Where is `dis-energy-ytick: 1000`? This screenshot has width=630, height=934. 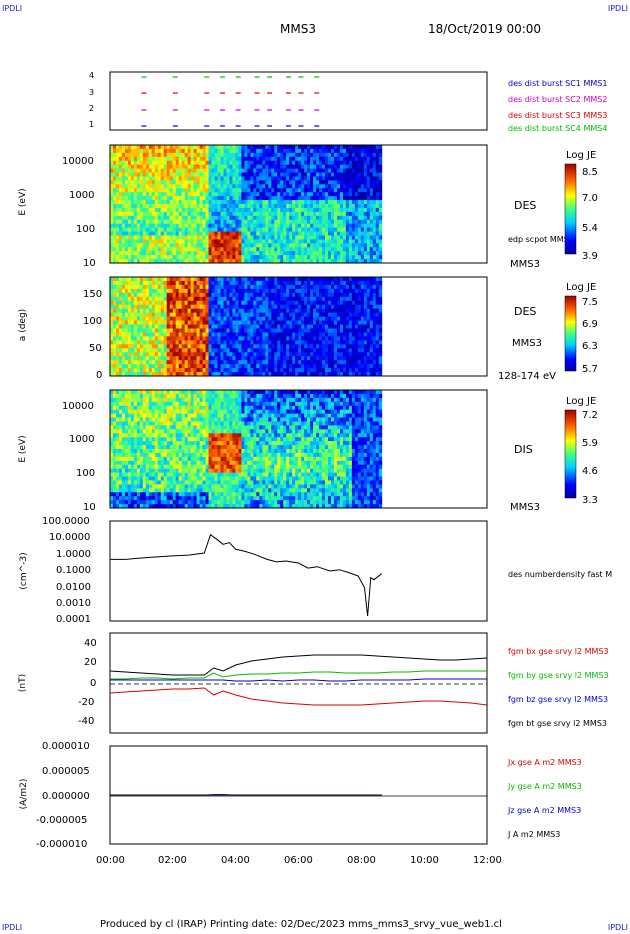 dis-energy-ytick: 1000 is located at coordinates (82, 439).